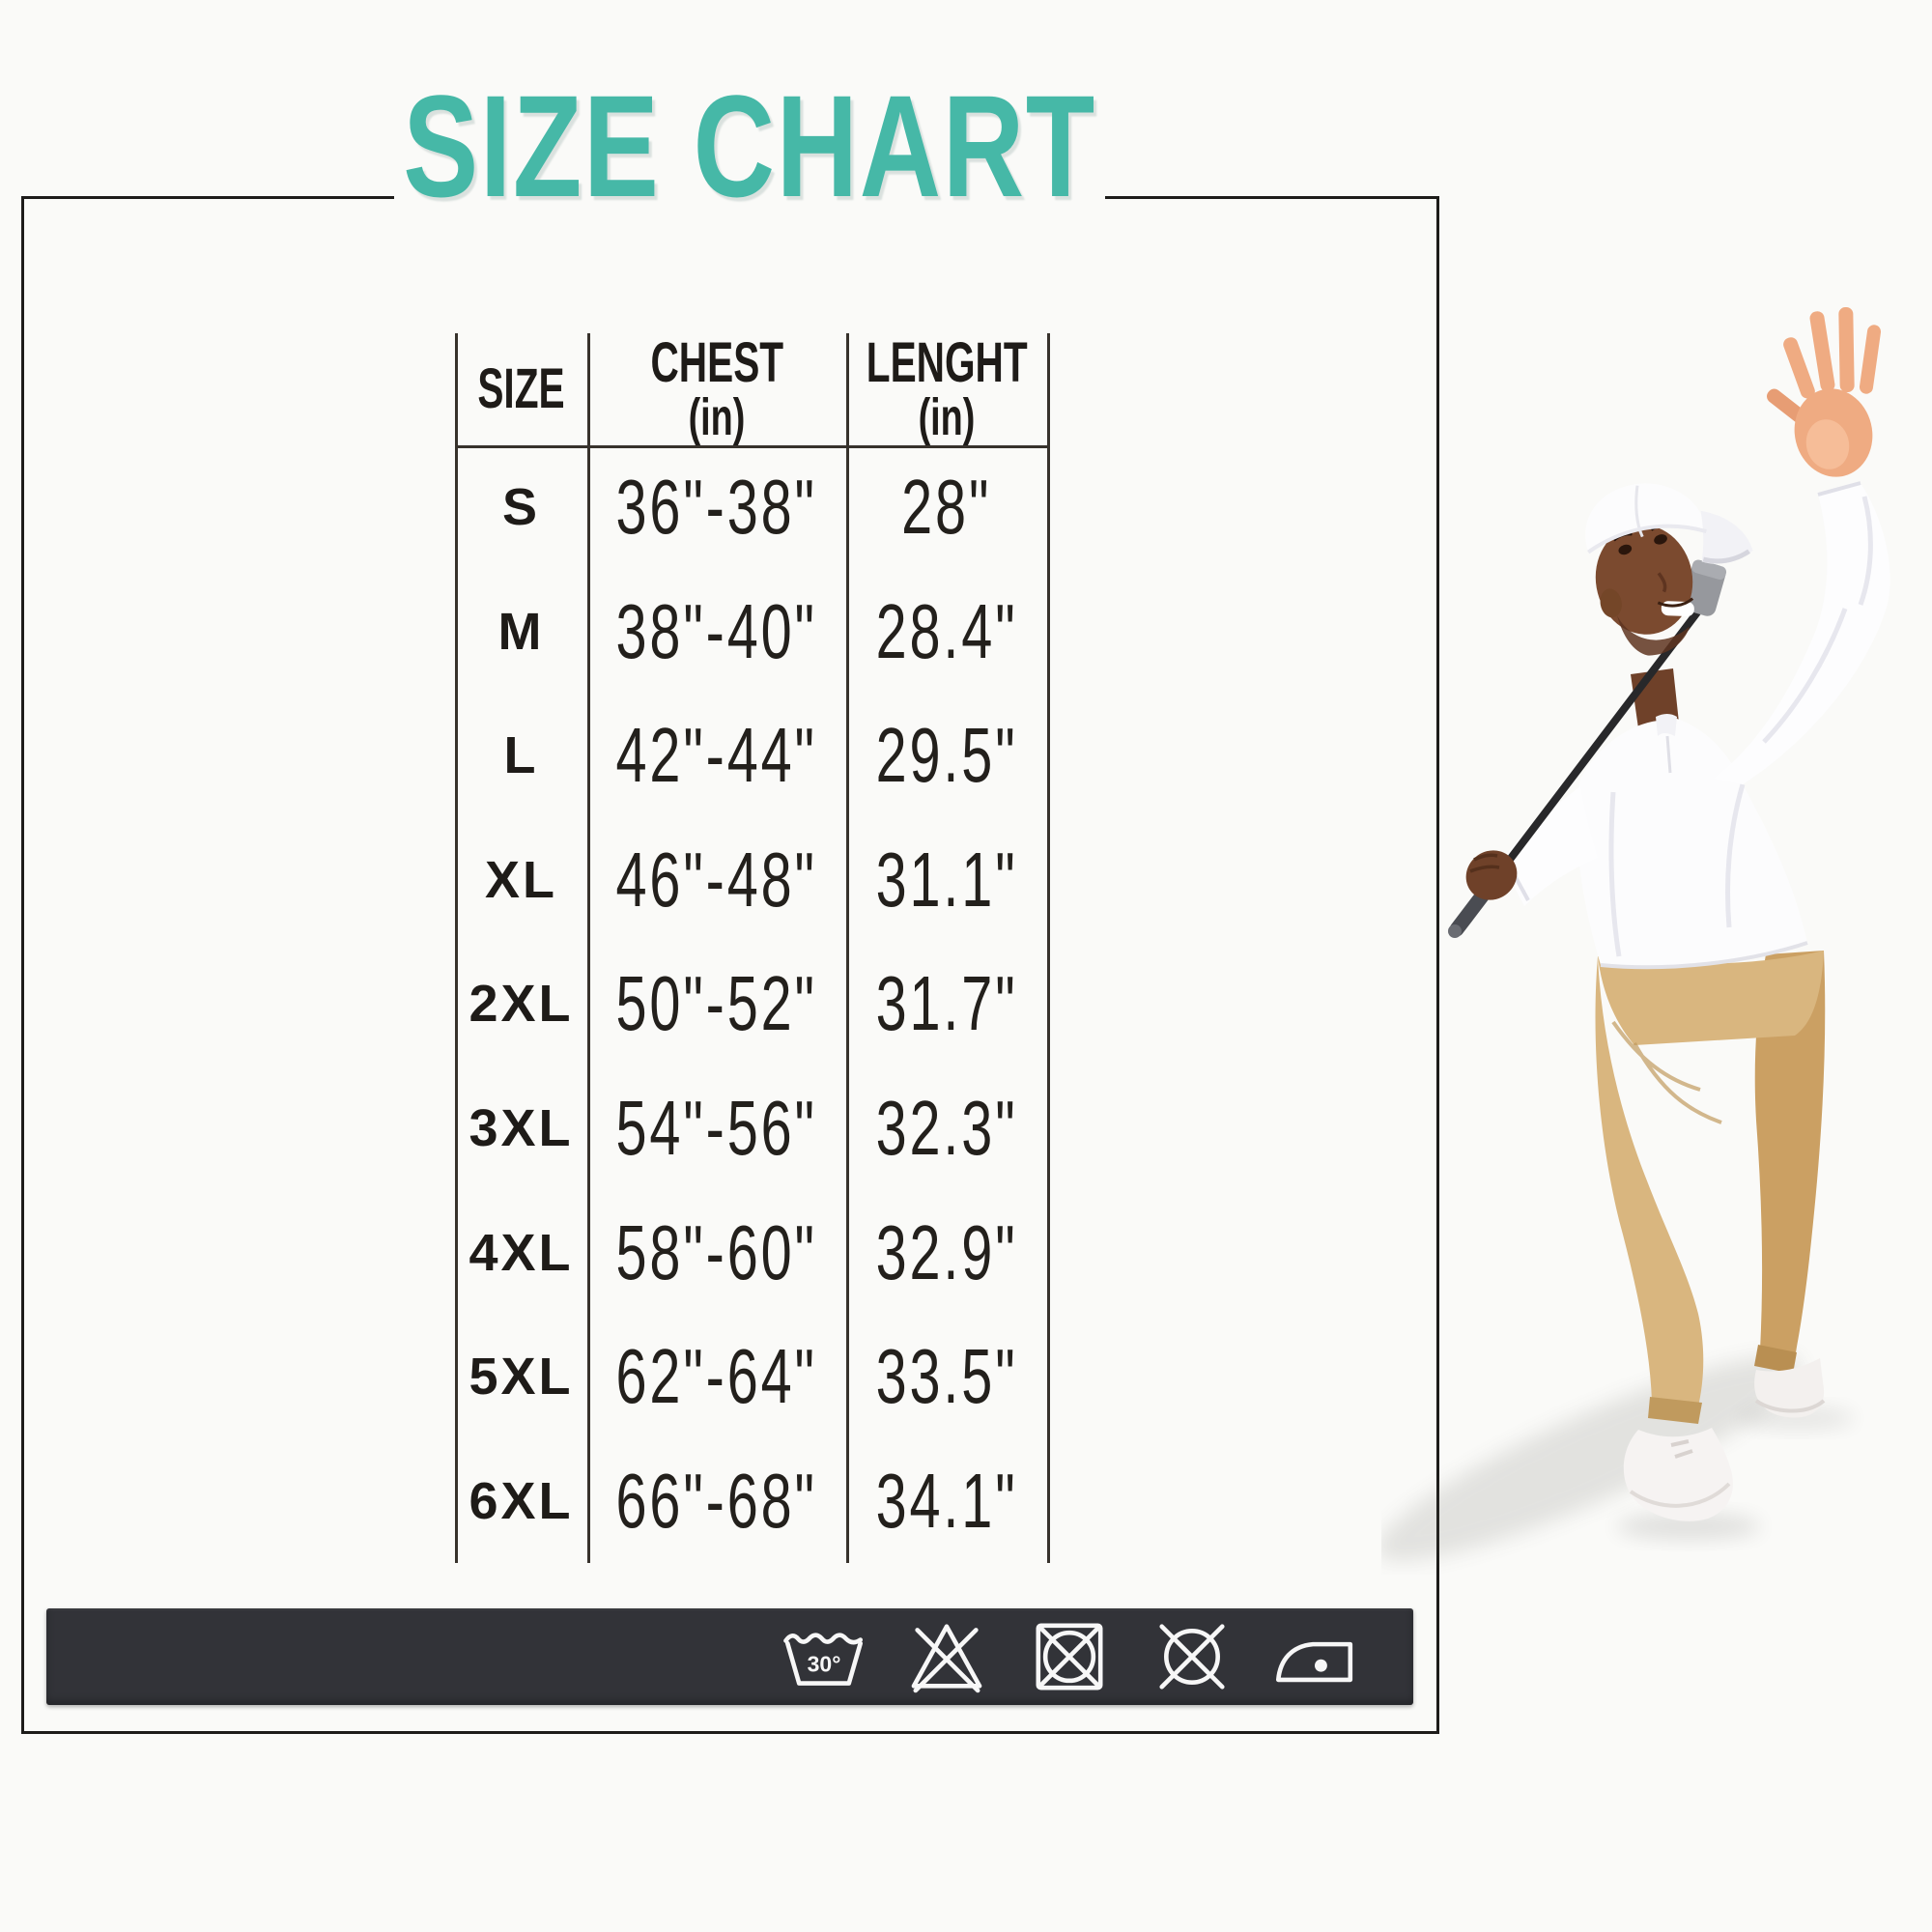 This screenshot has height=1932, width=1932. Describe the element at coordinates (1790, 1184) in the screenshot. I see `back-leg` at that location.